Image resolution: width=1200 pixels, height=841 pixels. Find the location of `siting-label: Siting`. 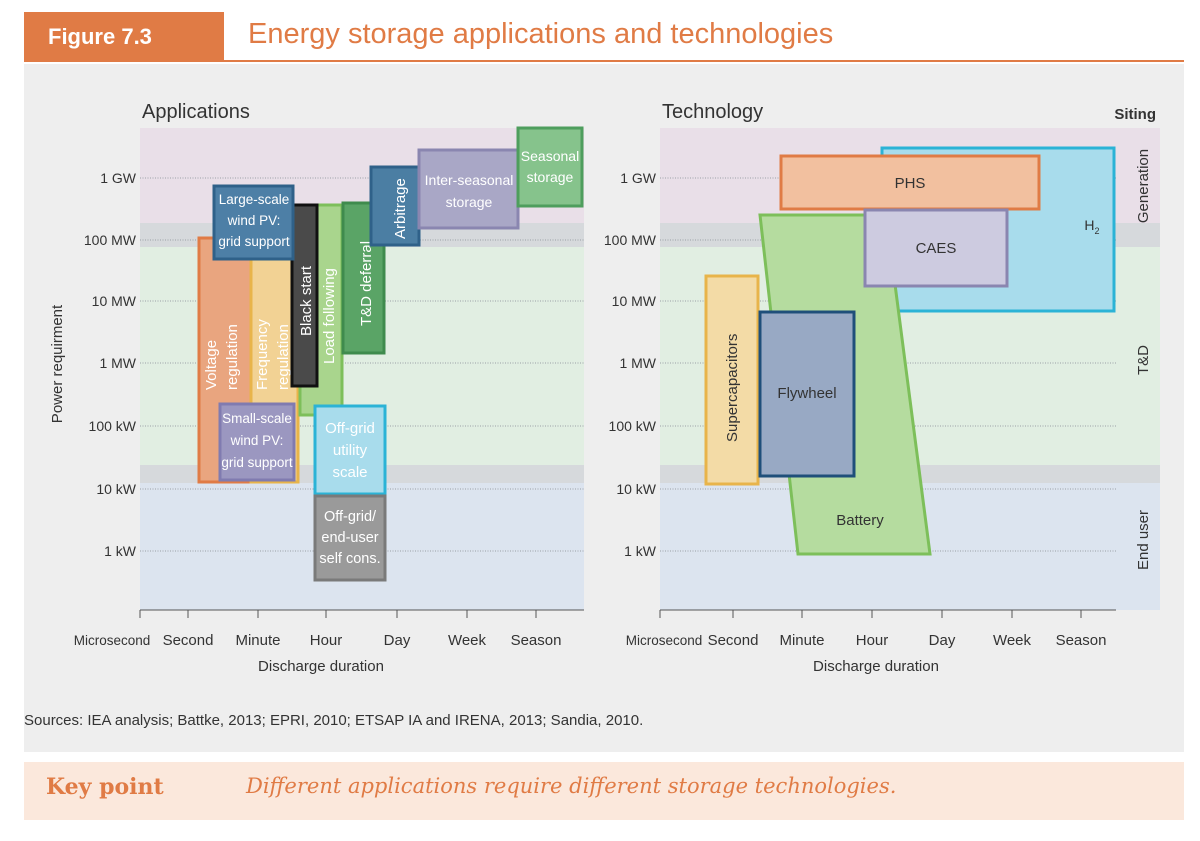

siting-label: Siting is located at coordinates (1135, 114).